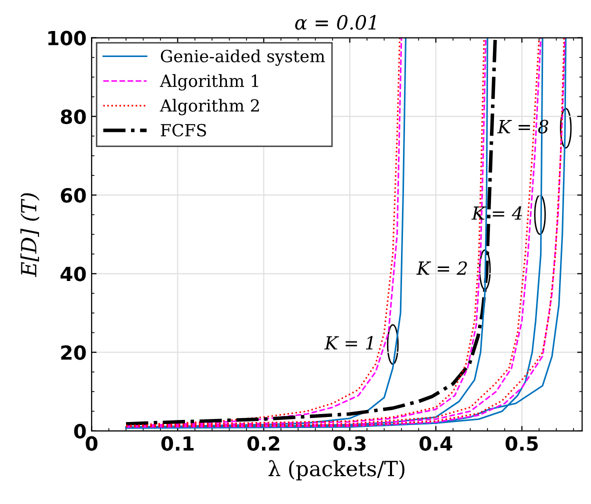 The width and height of the screenshot is (591, 504). Describe the element at coordinates (177, 443) in the screenshot. I see `x-tick-label: 0.1` at that location.